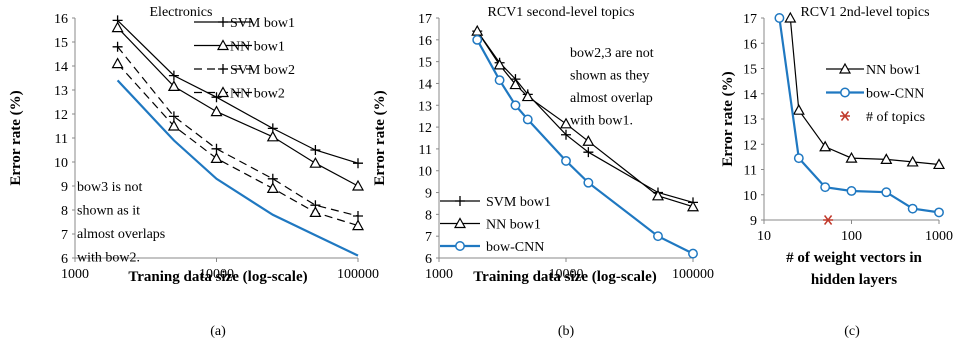 This screenshot has width=964, height=345. What do you see at coordinates (875, 94) in the screenshot?
I see `legend-item: bow-CNN` at bounding box center [875, 94].